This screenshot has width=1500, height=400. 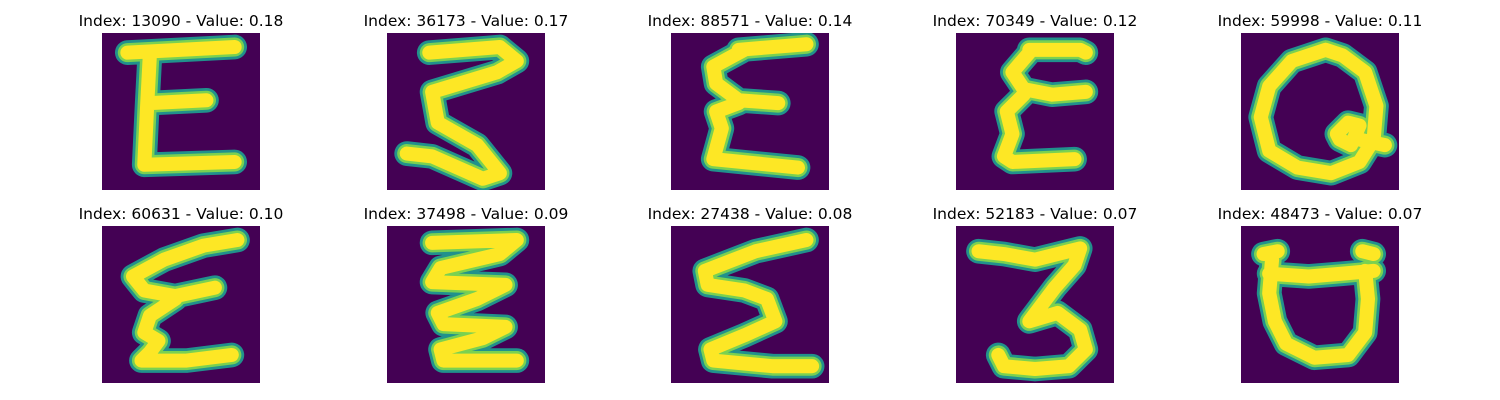 I want to click on panel-9: Index: 52183 - Value: 0.07, so click(x=1035, y=300).